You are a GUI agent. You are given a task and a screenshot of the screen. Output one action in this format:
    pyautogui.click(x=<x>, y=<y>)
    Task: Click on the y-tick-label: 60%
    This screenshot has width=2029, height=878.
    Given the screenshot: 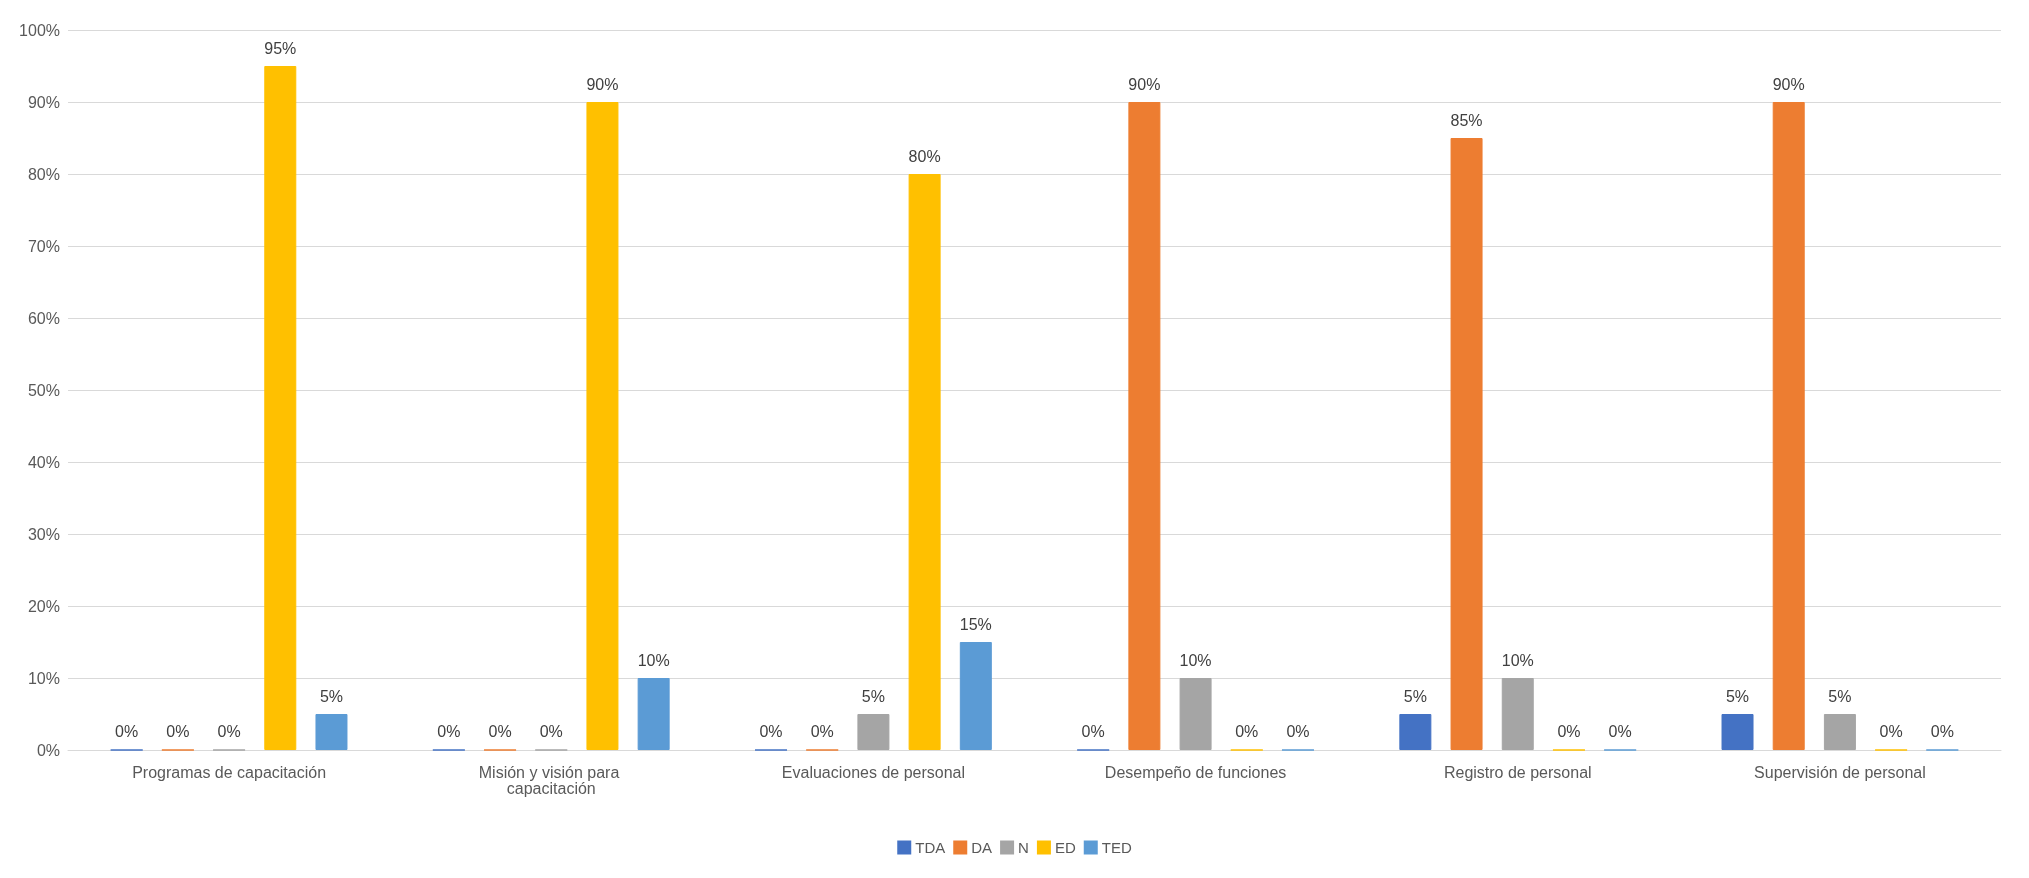 What is the action you would take?
    pyautogui.click(x=43, y=318)
    